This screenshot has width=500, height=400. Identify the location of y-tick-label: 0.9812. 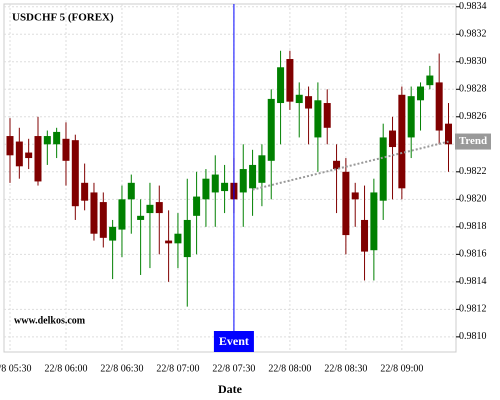
(473, 309).